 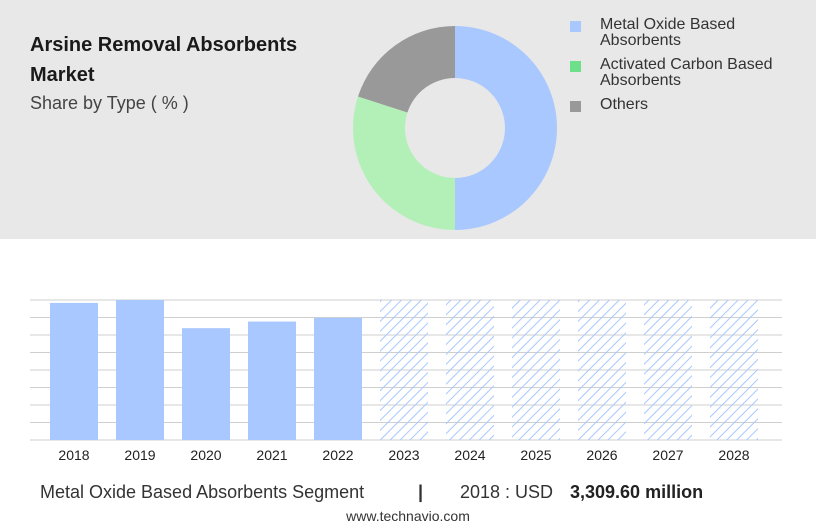 What do you see at coordinates (667, 455) in the screenshot?
I see `x-tick-label: 2027` at bounding box center [667, 455].